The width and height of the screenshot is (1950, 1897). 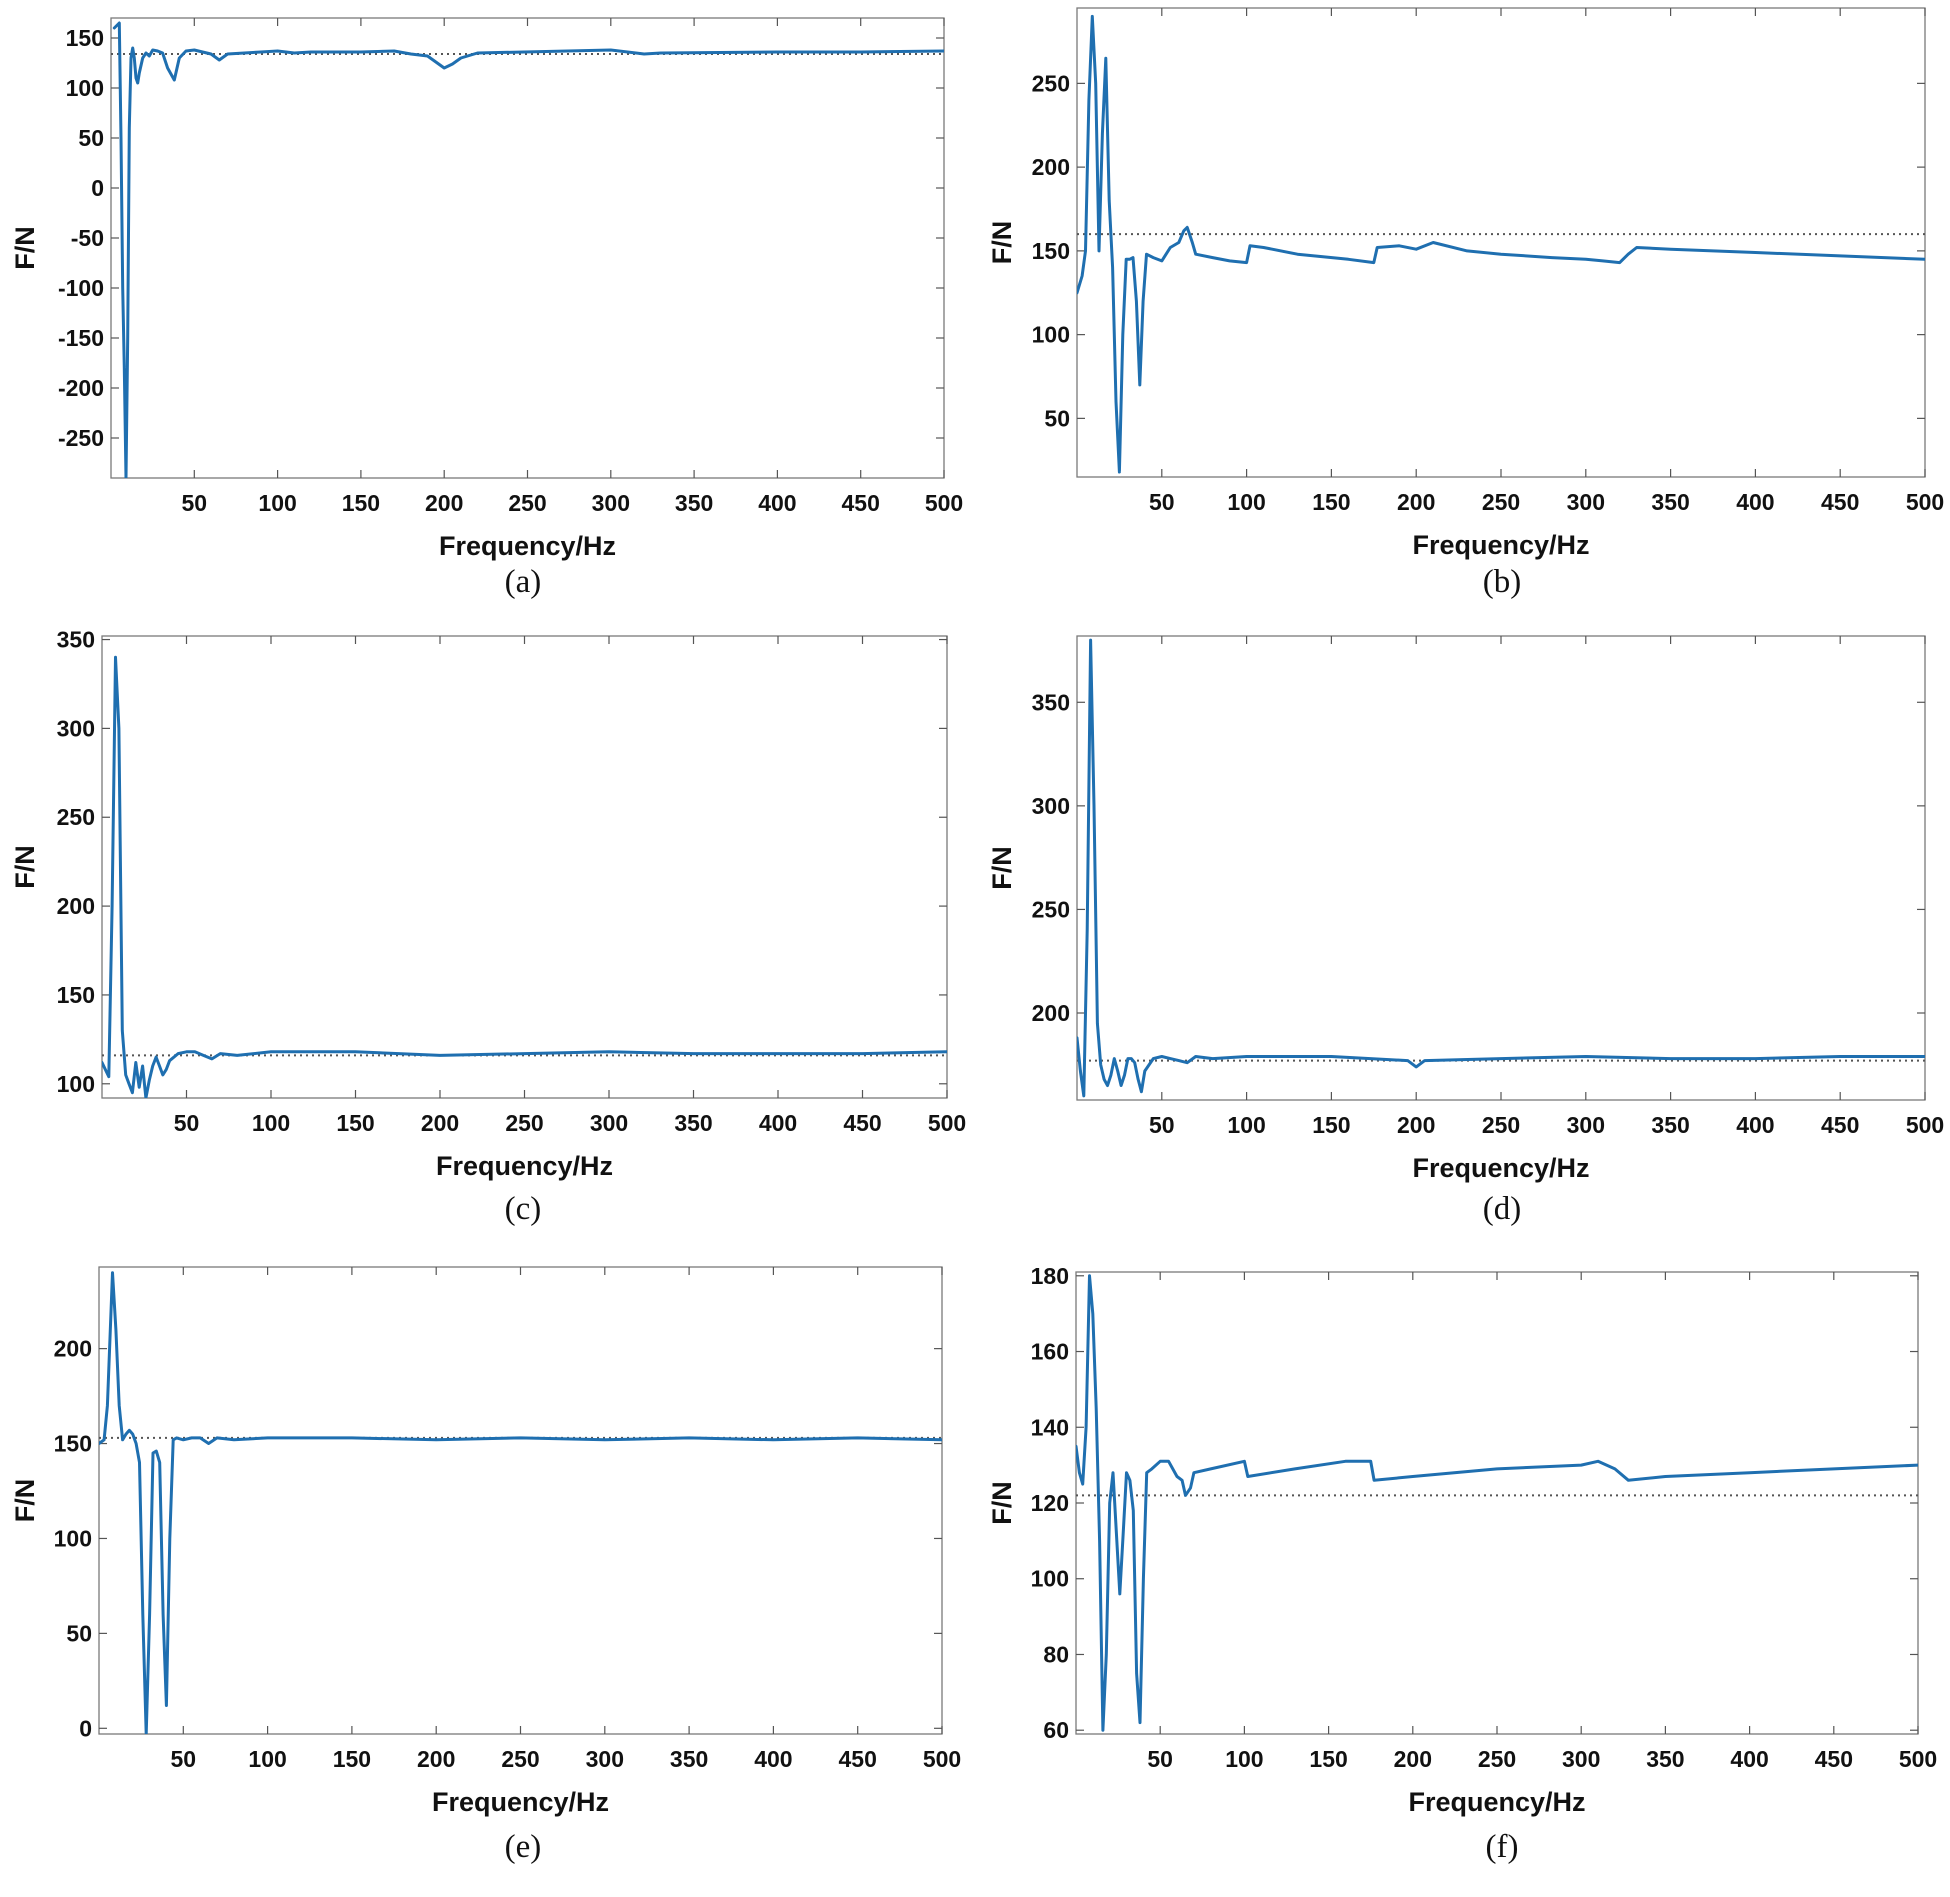 What do you see at coordinates (1497, 1503) in the screenshot?
I see `chart-f-series-line` at bounding box center [1497, 1503].